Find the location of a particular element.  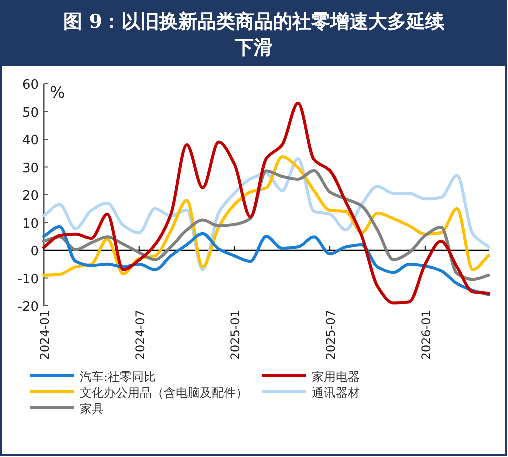

x-tick-label: 2025-07 is located at coordinates (331, 335).